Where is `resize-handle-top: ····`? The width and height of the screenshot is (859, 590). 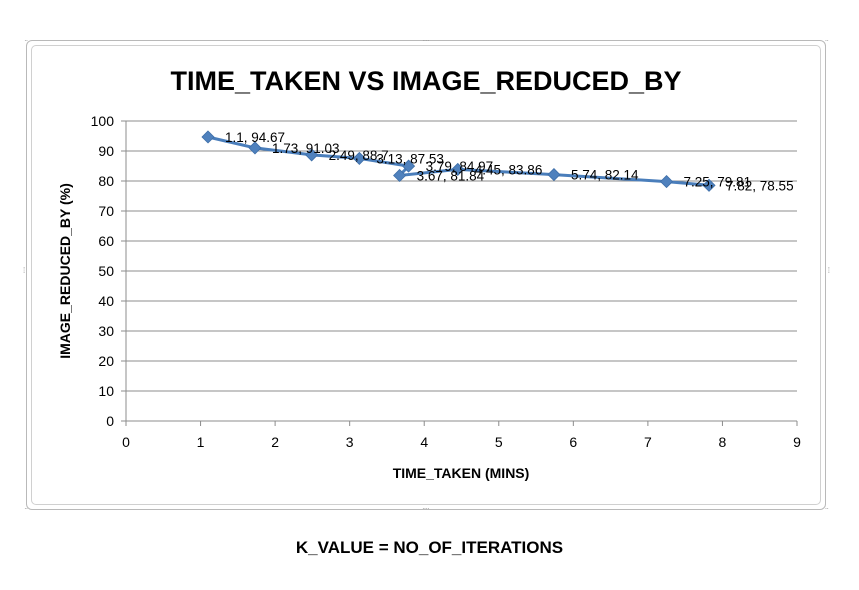
resize-handle-top: ···· is located at coordinates (426, 40).